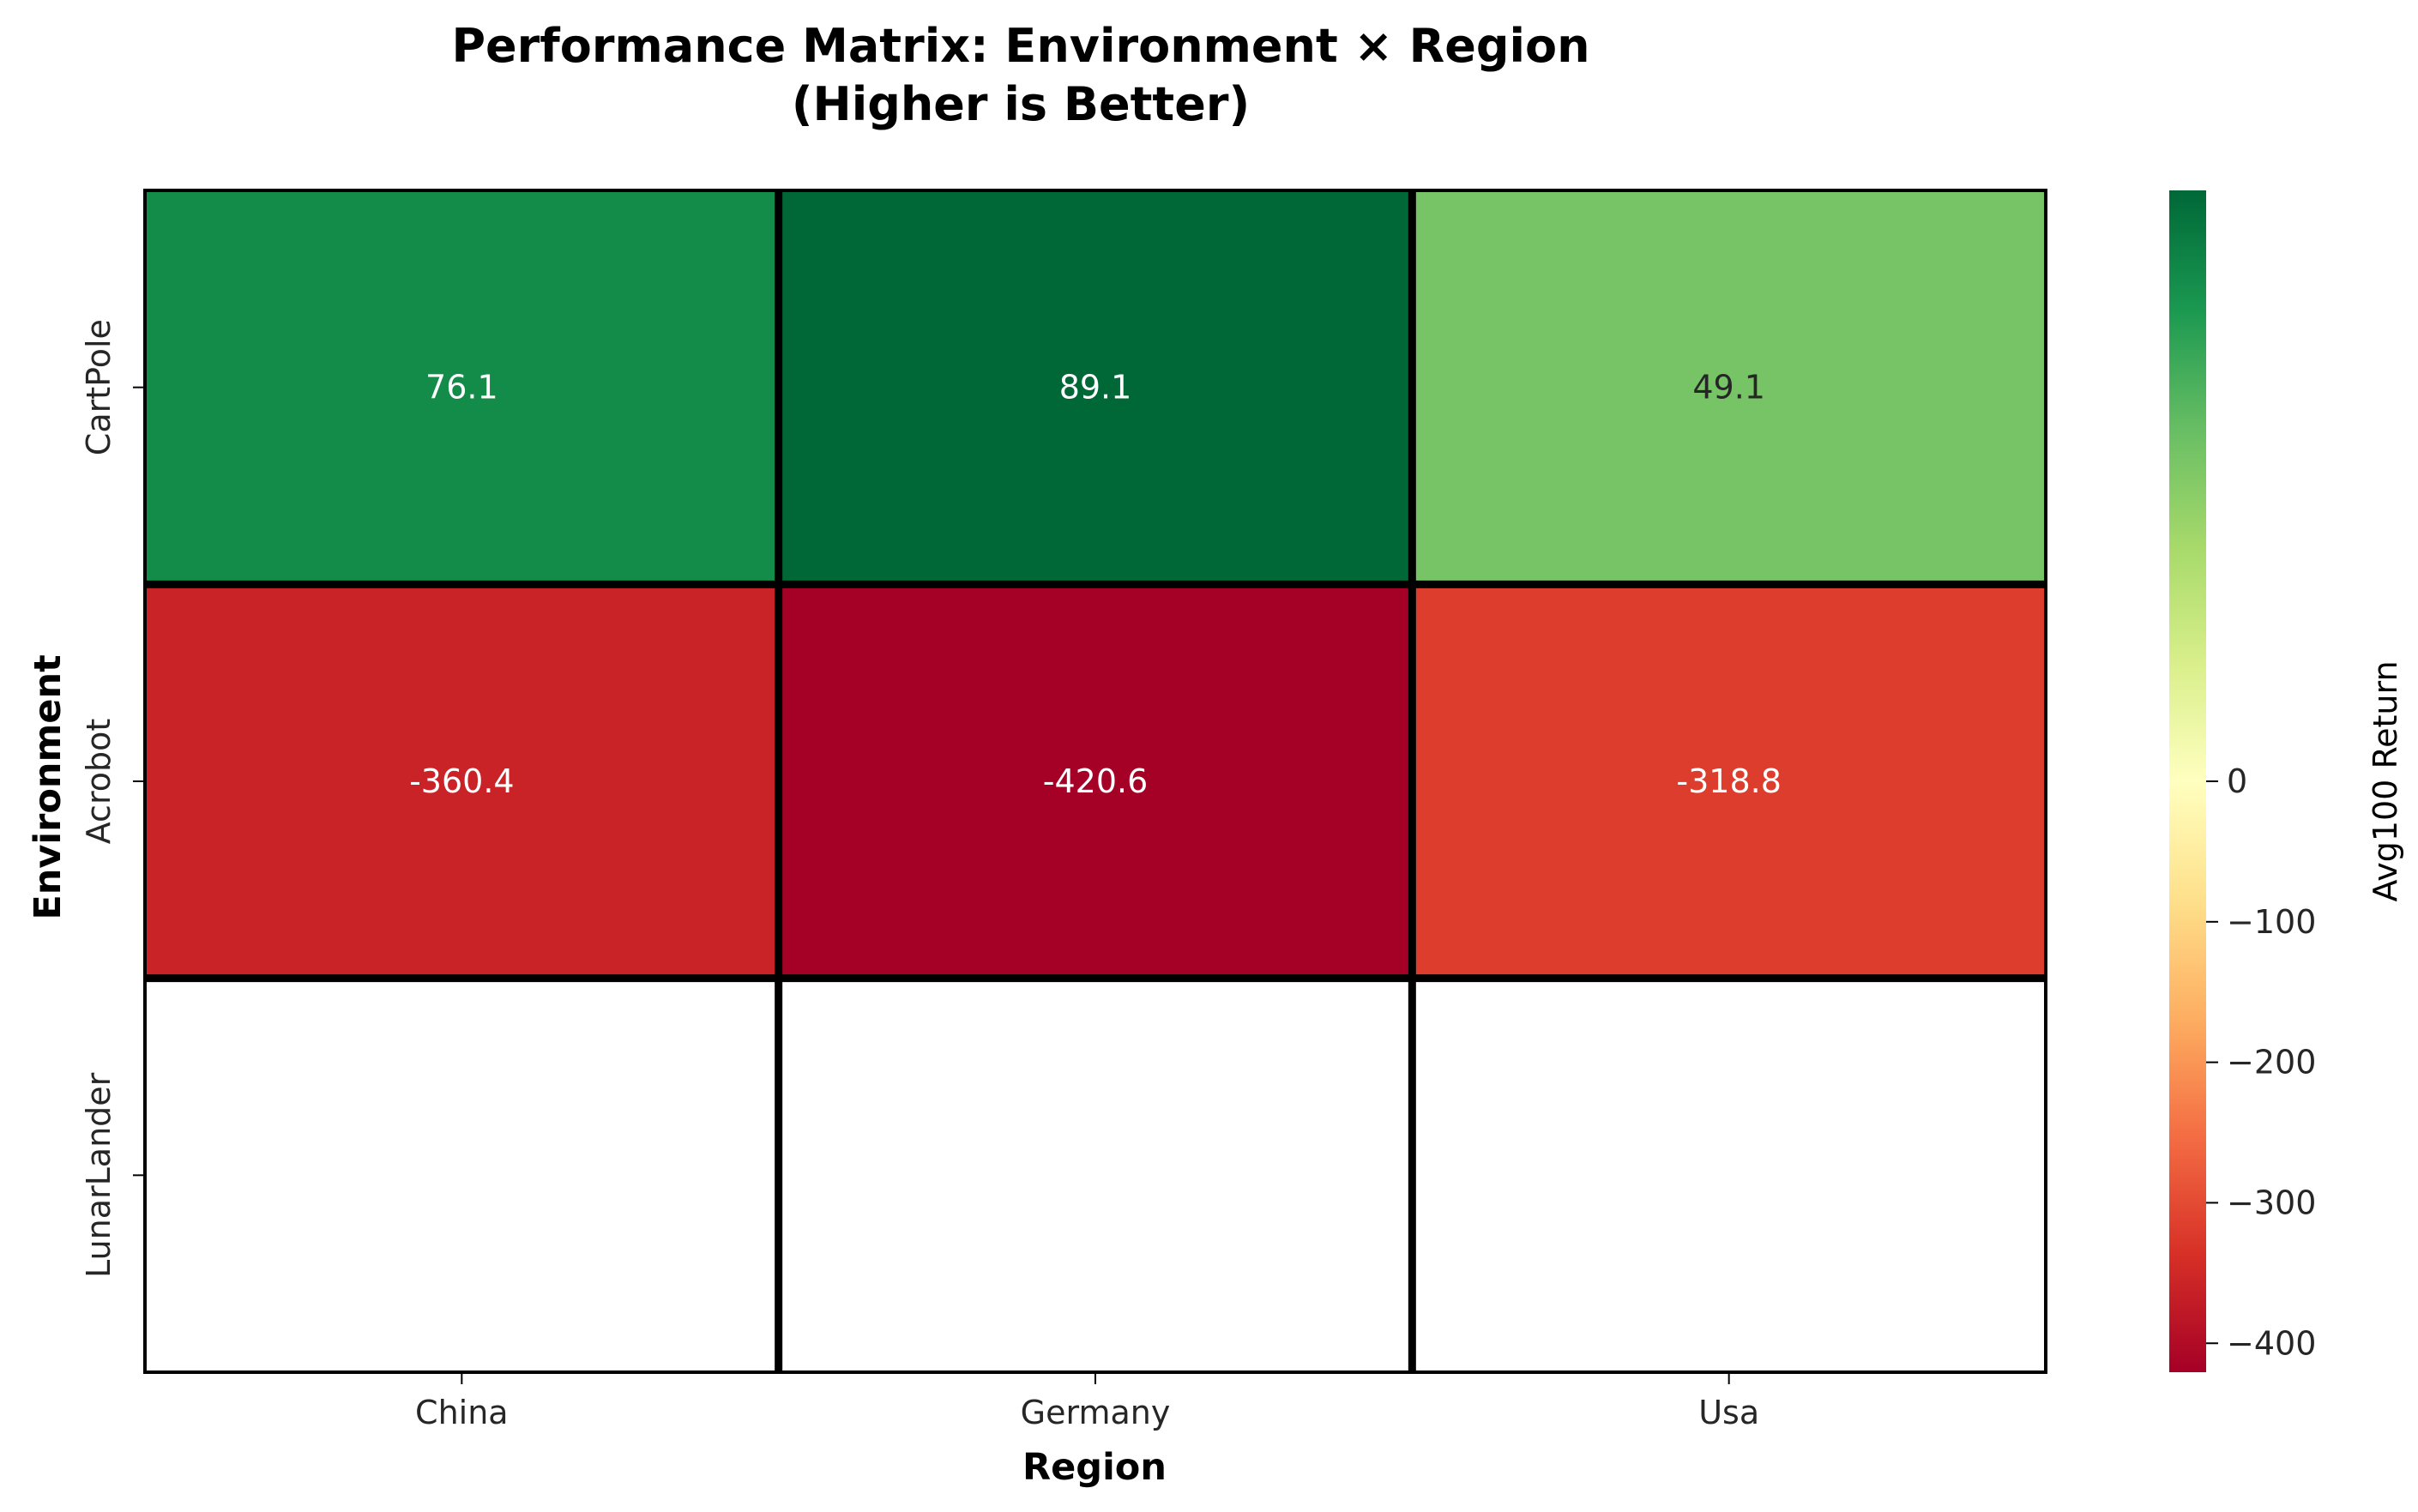 The width and height of the screenshot is (2418, 1512). What do you see at coordinates (2187, 781) in the screenshot?
I see `colorbar-gradient` at bounding box center [2187, 781].